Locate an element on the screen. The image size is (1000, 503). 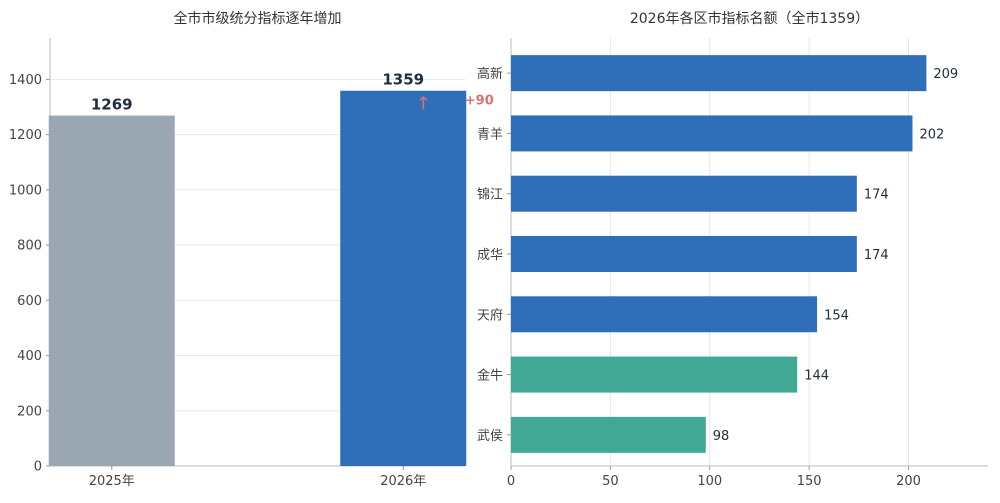
x-tick-label: 150 is located at coordinates (809, 481).